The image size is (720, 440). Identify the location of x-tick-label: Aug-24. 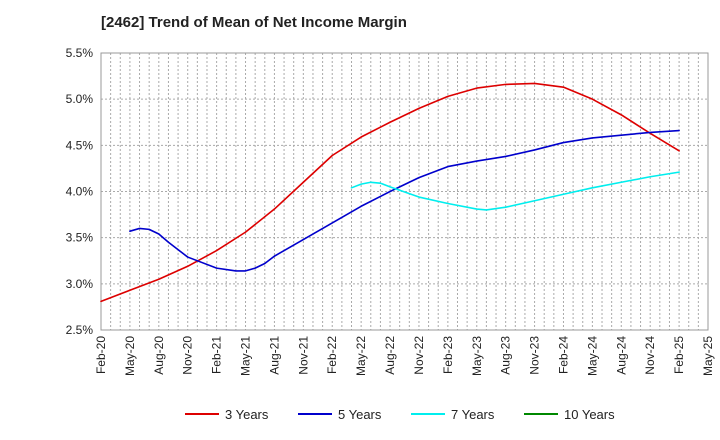
(621, 355).